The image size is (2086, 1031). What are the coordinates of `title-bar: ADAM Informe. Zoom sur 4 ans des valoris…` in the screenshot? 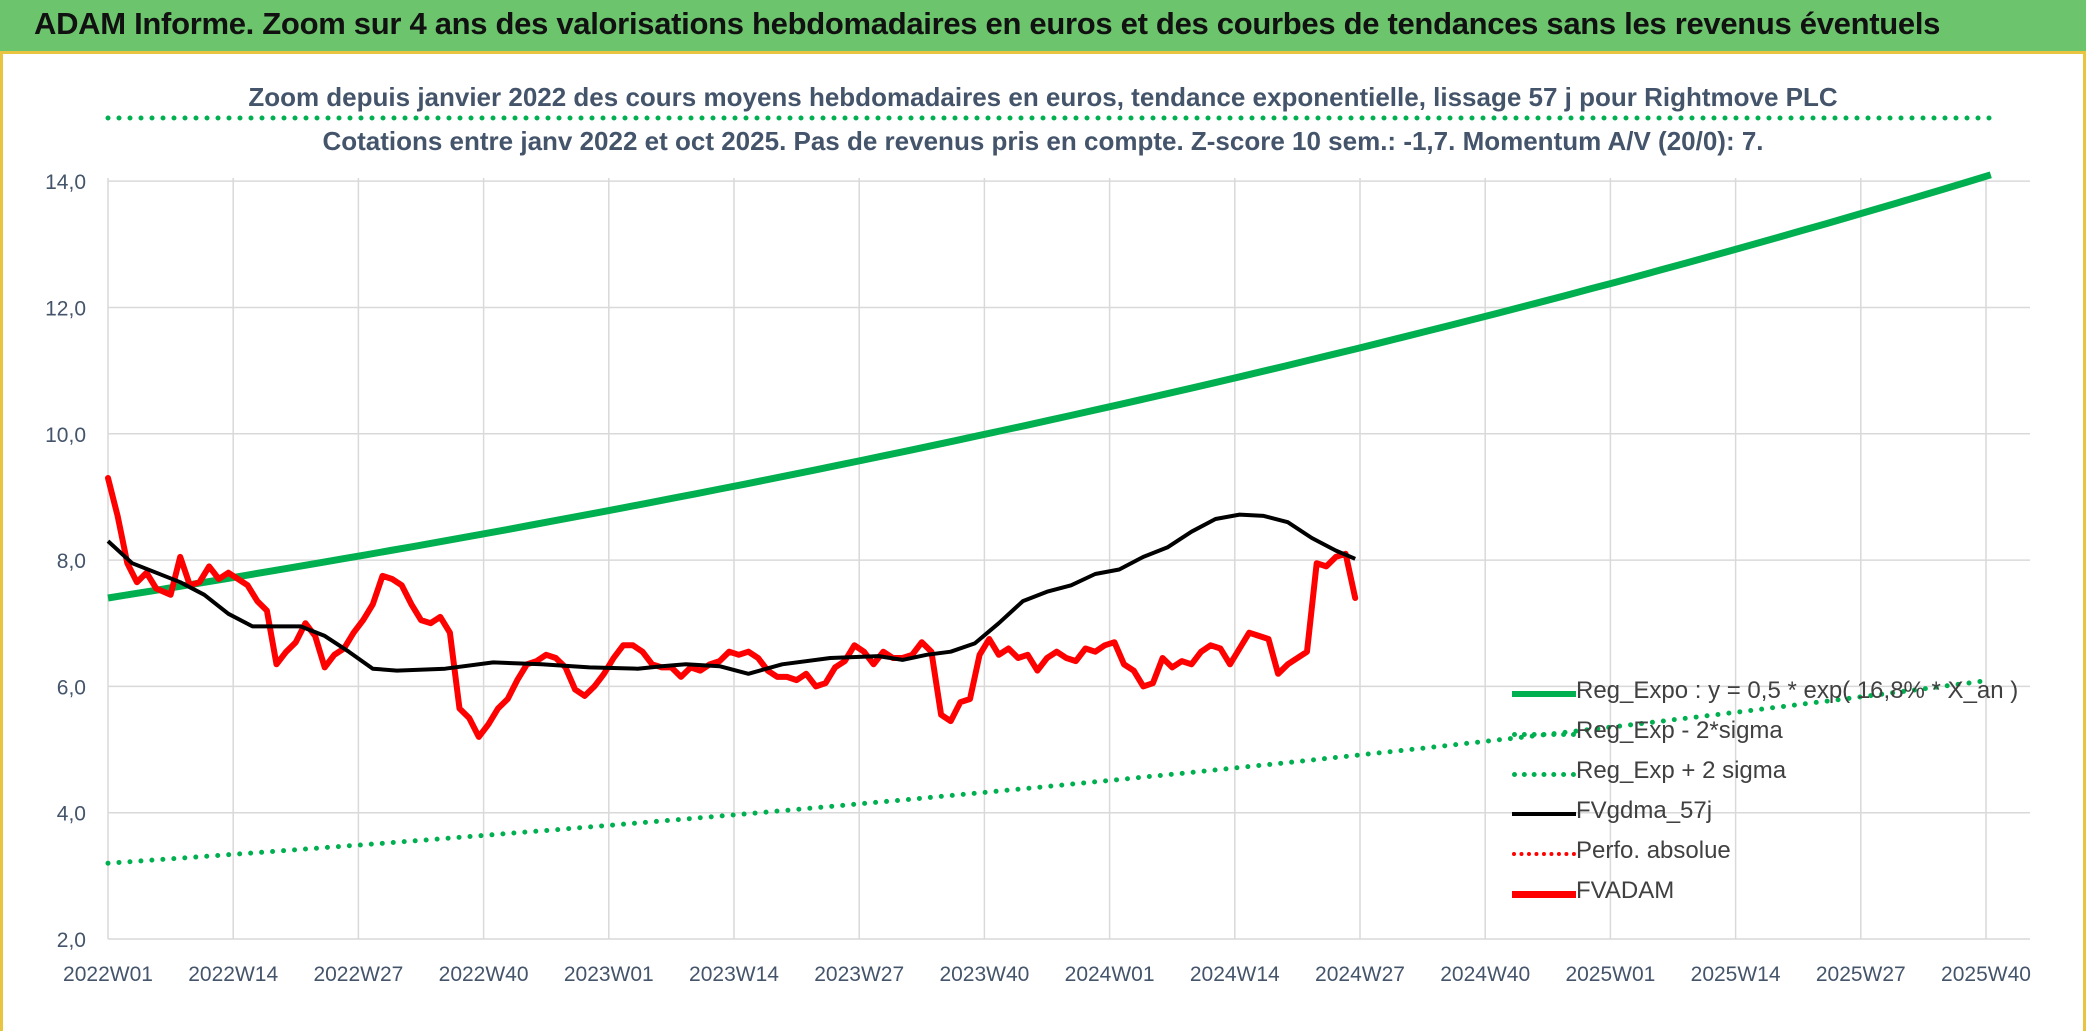 It's located at (1043, 27).